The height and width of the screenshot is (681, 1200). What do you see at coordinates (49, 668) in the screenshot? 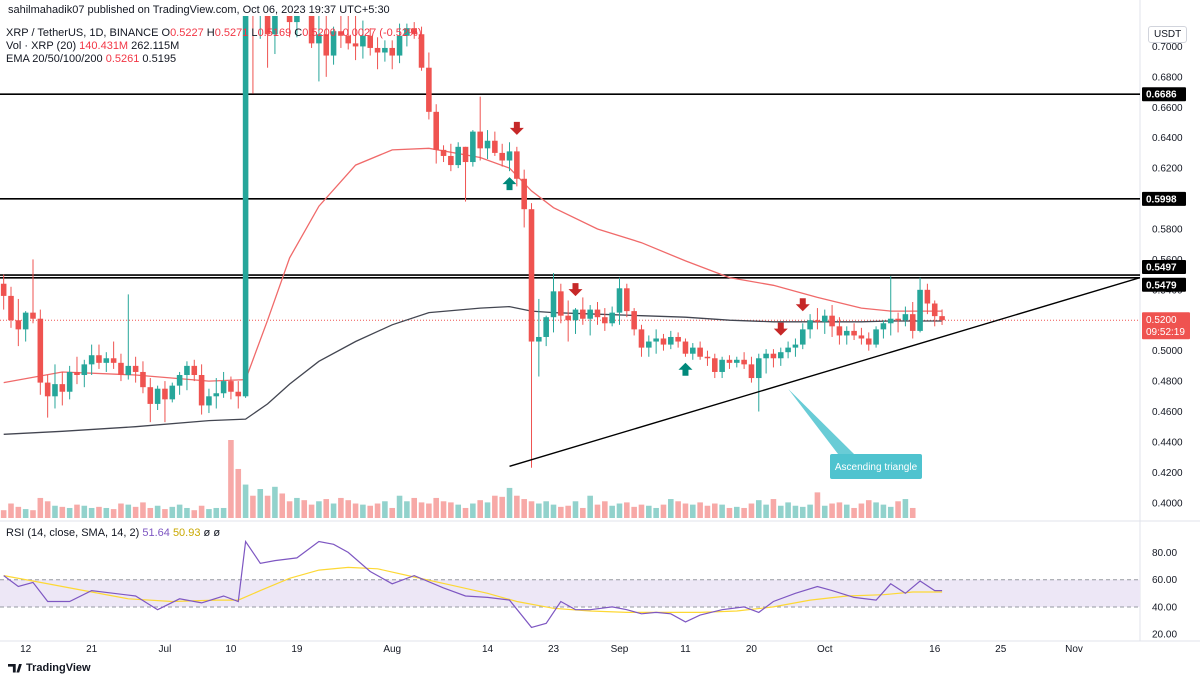
I see `tradingview-logo: TradingView` at bounding box center [49, 668].